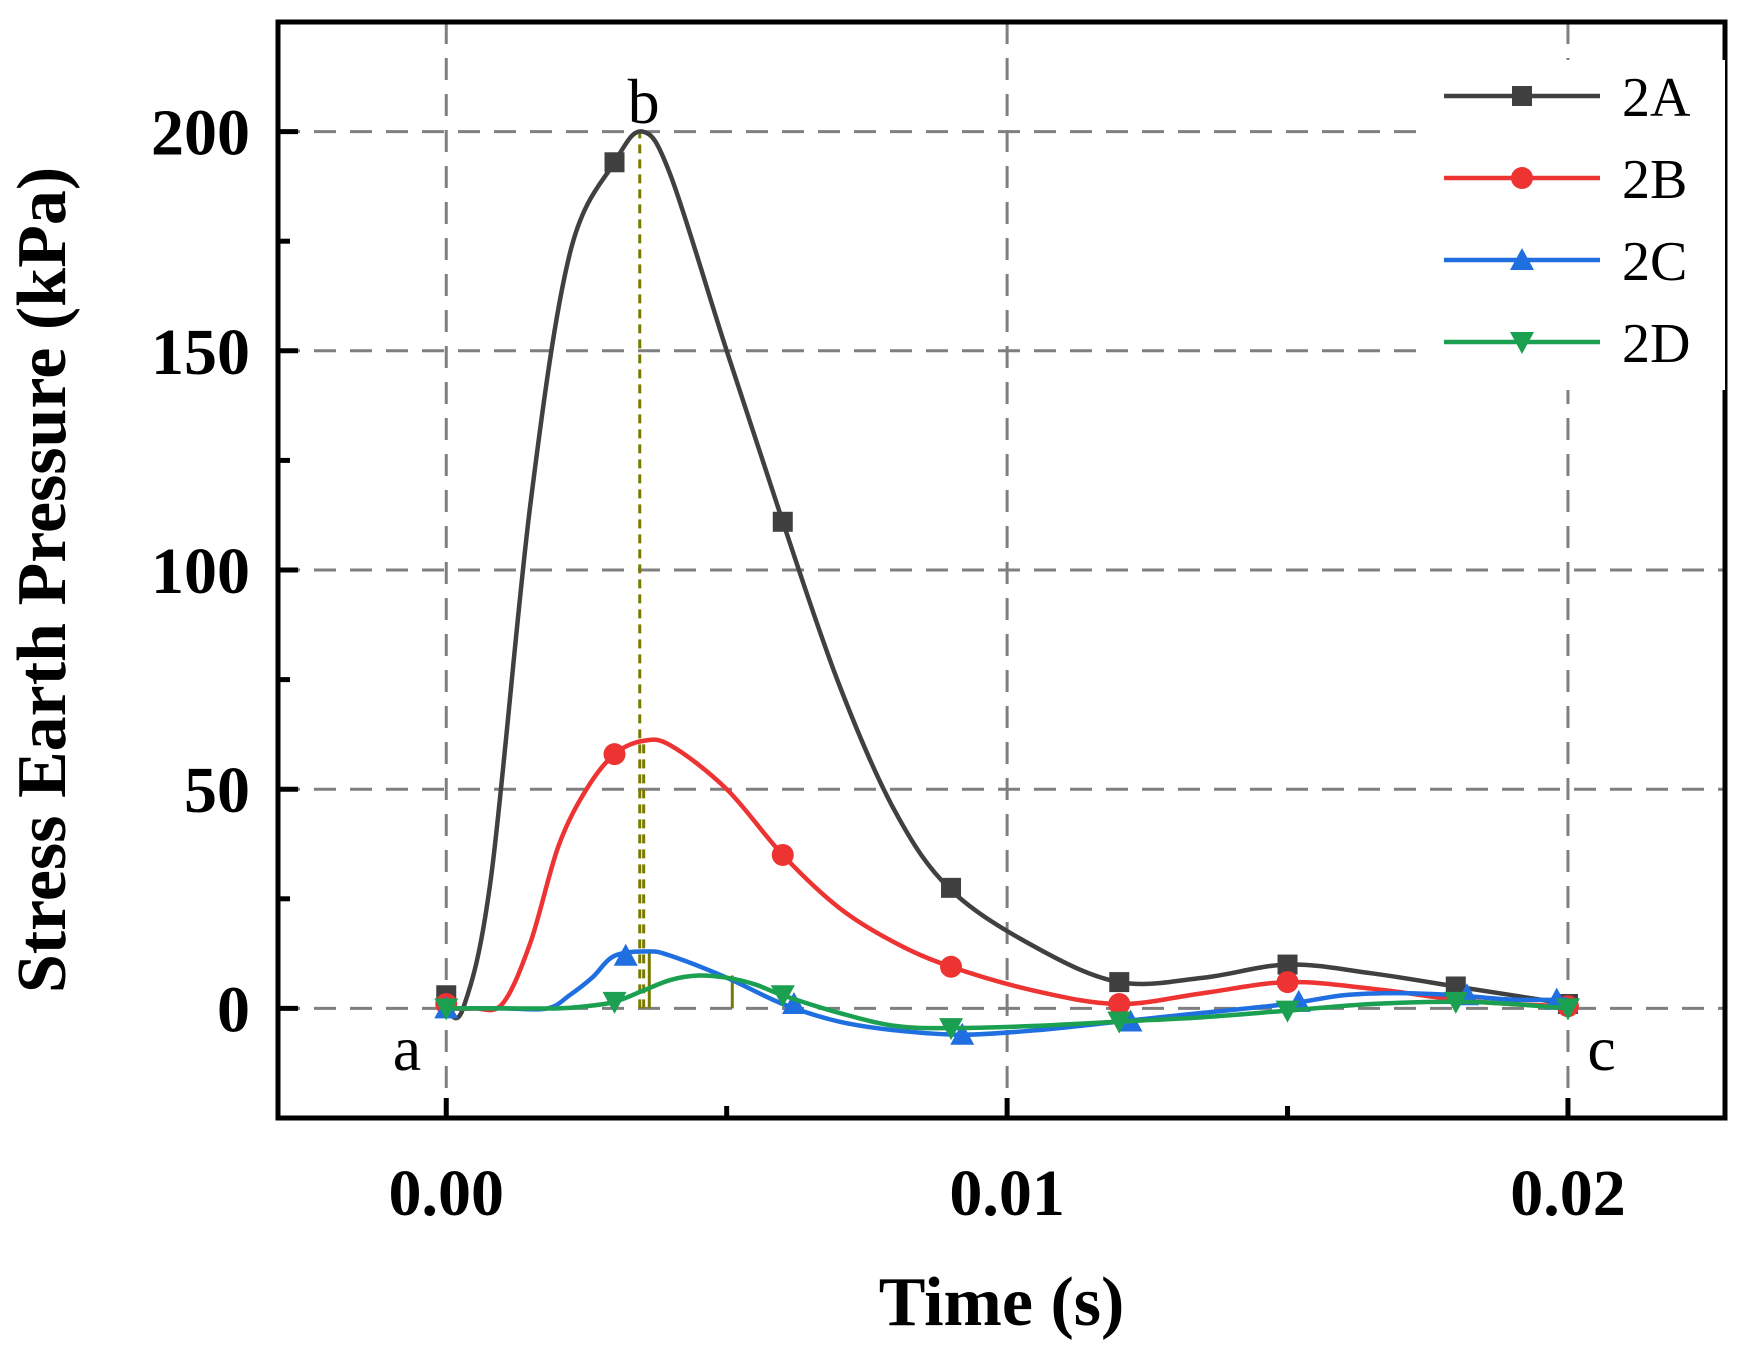  What do you see at coordinates (1568, 1193) in the screenshot?
I see `x-tick-label: 0.02` at bounding box center [1568, 1193].